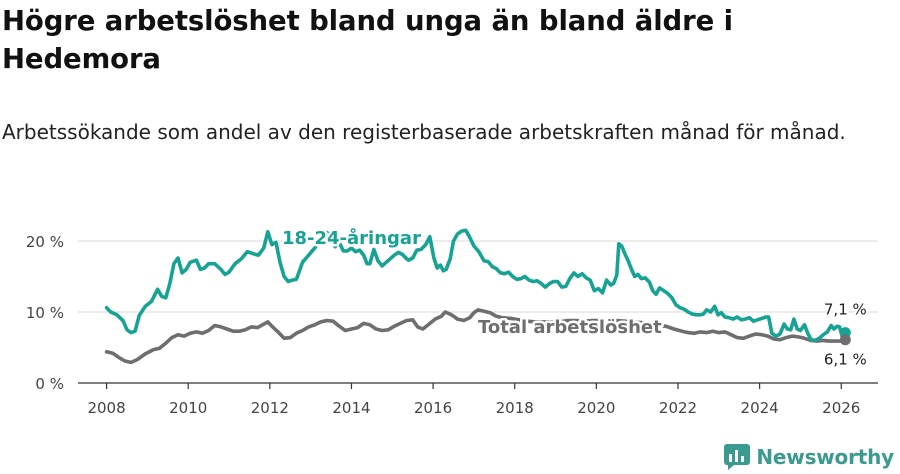  What do you see at coordinates (570, 327) in the screenshot?
I see `series-name-label-total: Total arbetslöshet` at bounding box center [570, 327].